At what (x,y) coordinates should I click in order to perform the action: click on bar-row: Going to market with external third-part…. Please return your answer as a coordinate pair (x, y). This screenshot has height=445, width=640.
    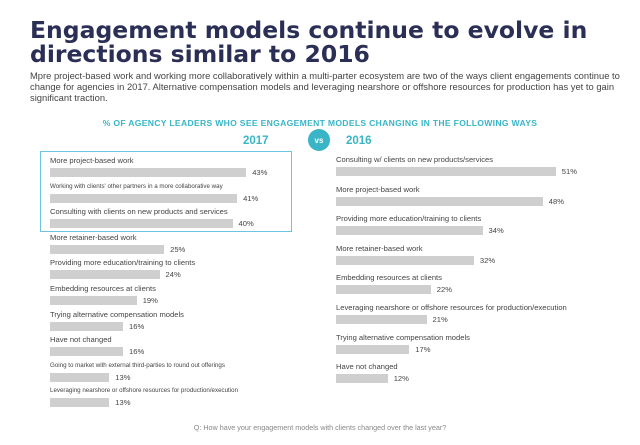
    Looking at the image, I should click on (195, 375).